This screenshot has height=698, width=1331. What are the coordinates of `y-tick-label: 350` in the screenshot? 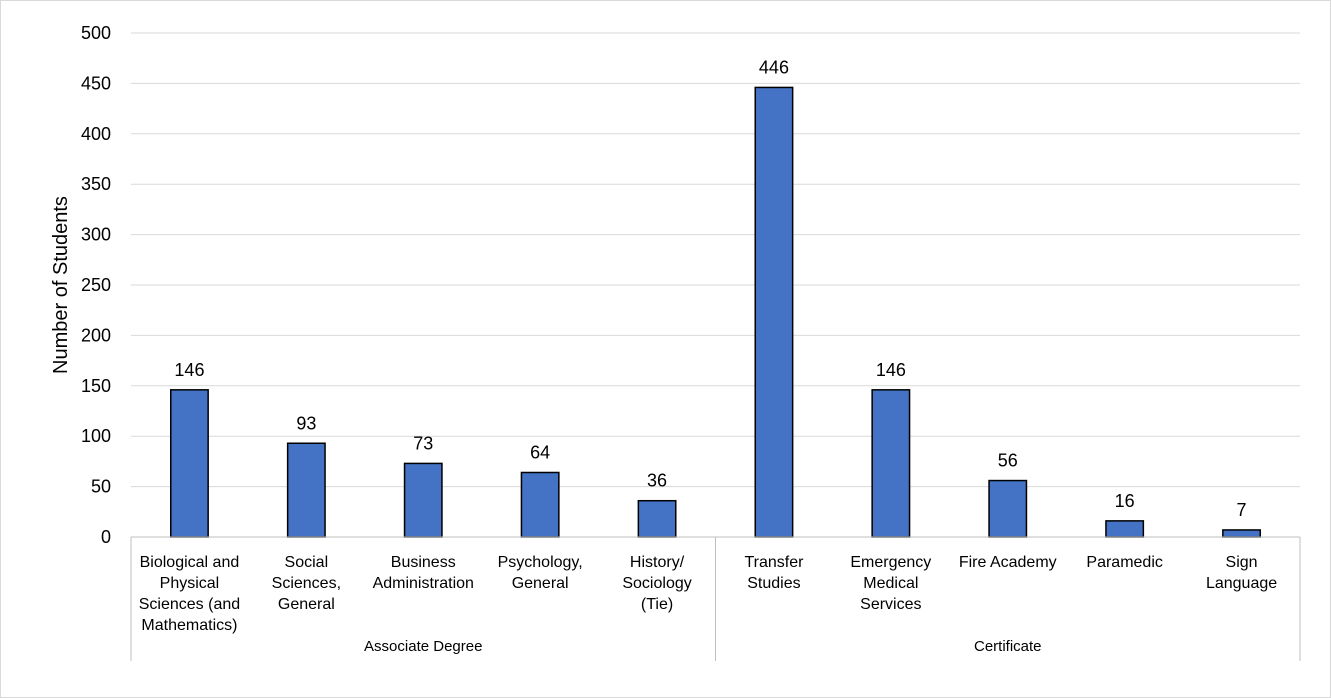 It's located at (96, 184).